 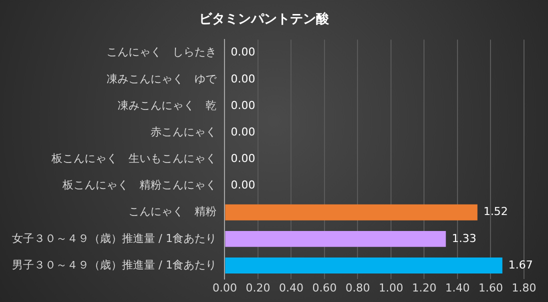 I want to click on x-tick-label: 1.80, so click(x=524, y=287).